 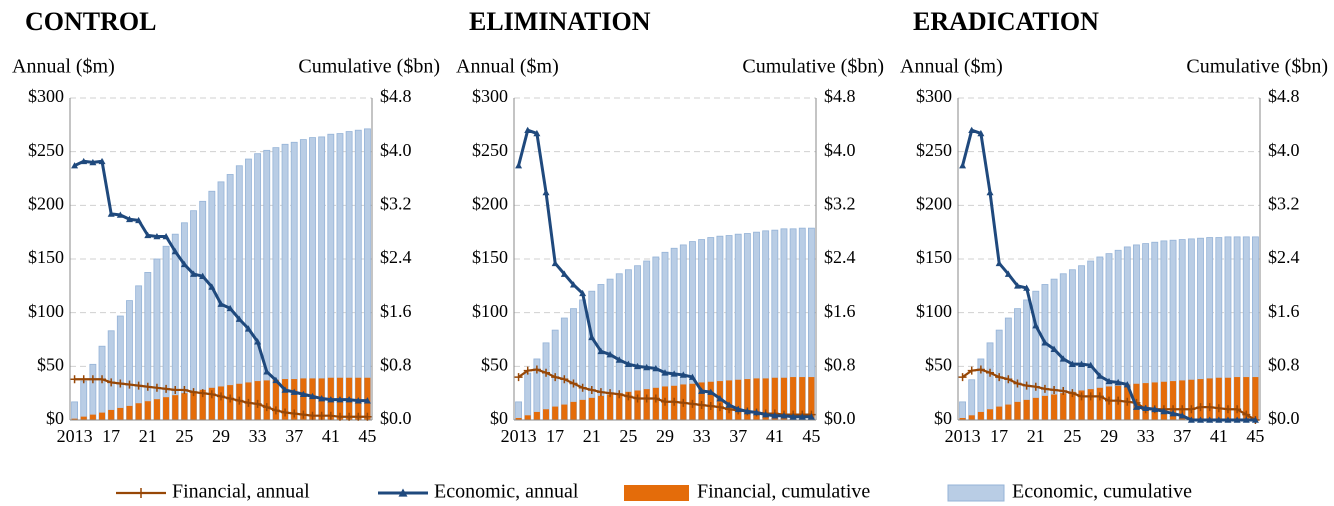 I want to click on chart-title: CONTROL, so click(x=90, y=21).